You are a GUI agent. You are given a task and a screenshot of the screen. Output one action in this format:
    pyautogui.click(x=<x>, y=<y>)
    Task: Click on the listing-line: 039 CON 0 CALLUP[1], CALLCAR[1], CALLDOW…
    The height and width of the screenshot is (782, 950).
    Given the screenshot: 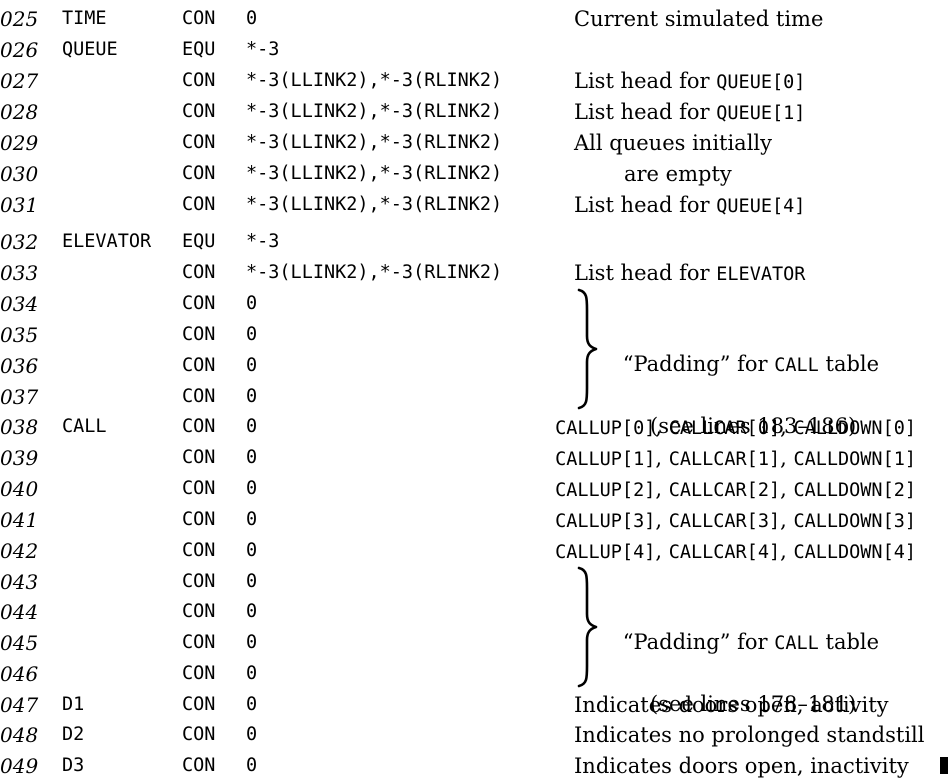 What is the action you would take?
    pyautogui.click(x=475, y=458)
    